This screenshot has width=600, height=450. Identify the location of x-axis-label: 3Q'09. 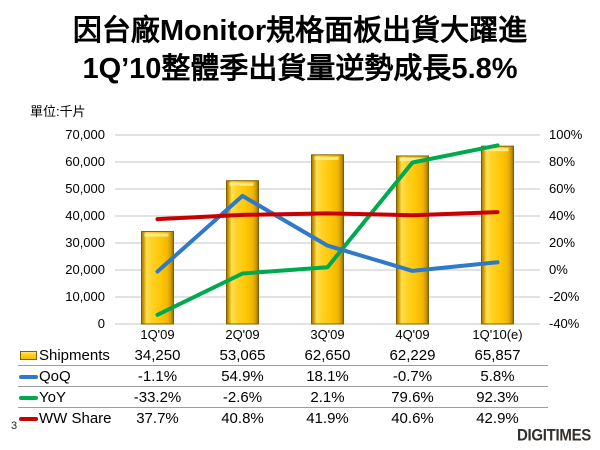
(327, 334).